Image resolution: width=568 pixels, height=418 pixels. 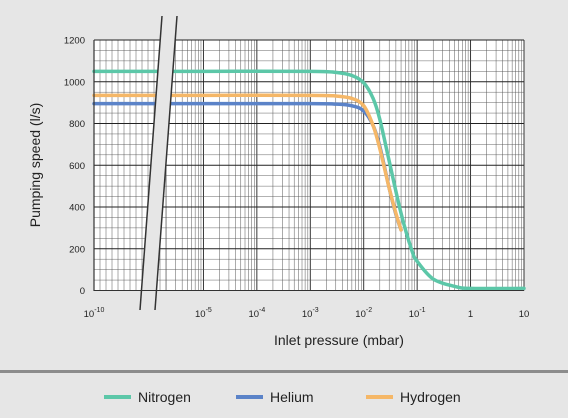 What do you see at coordinates (417, 313) in the screenshot?
I see `x-tick-label: 10⁻¹` at bounding box center [417, 313].